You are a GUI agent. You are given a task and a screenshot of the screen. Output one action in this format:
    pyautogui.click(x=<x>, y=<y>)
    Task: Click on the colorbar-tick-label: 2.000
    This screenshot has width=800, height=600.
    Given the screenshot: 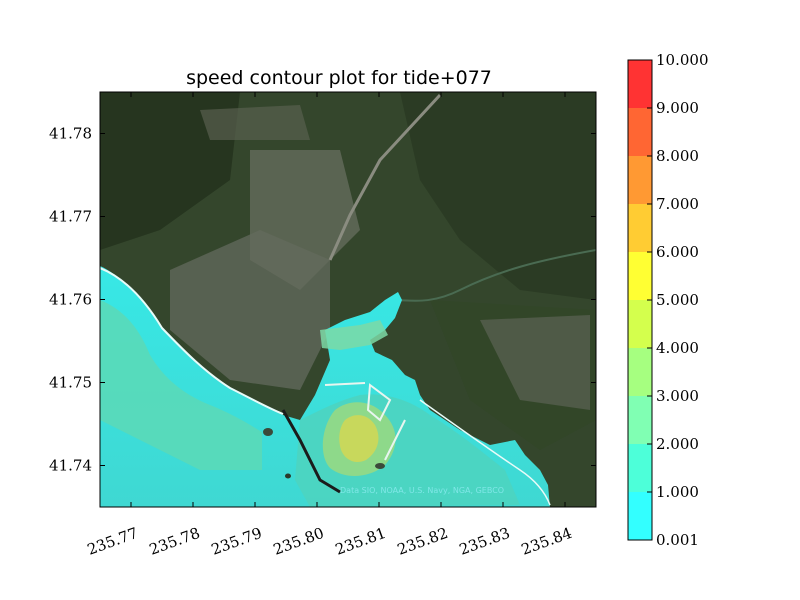 What is the action you would take?
    pyautogui.click(x=677, y=444)
    